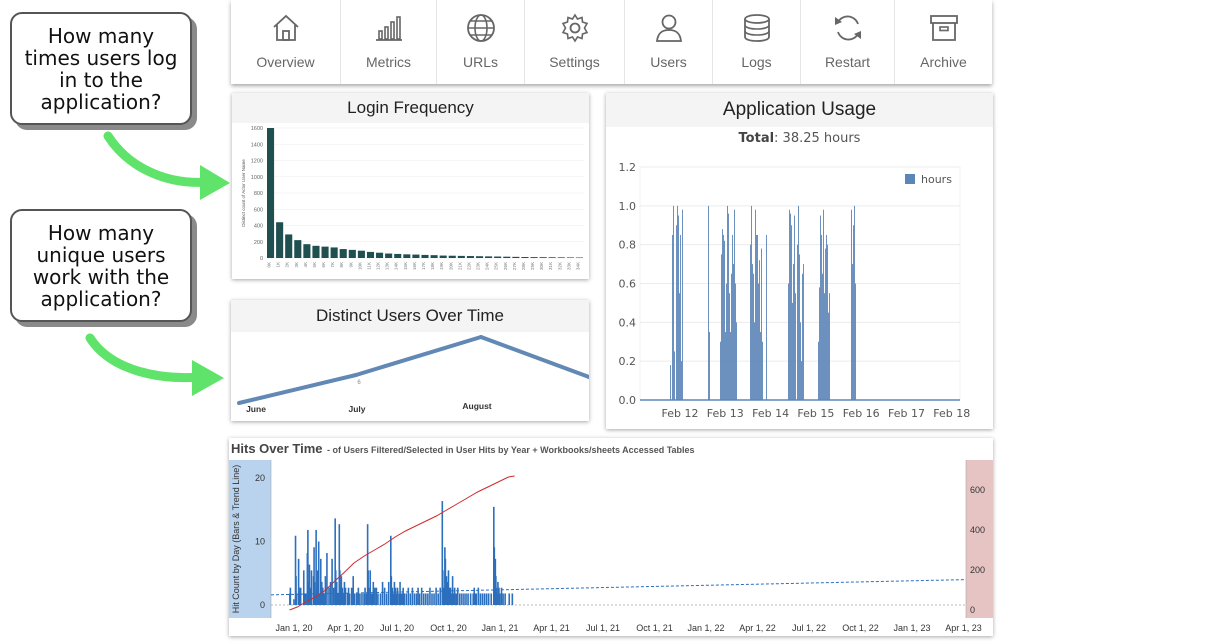 This screenshot has height=643, width=1232. What do you see at coordinates (257, 178) in the screenshot?
I see `y-tick-label: 1000` at bounding box center [257, 178].